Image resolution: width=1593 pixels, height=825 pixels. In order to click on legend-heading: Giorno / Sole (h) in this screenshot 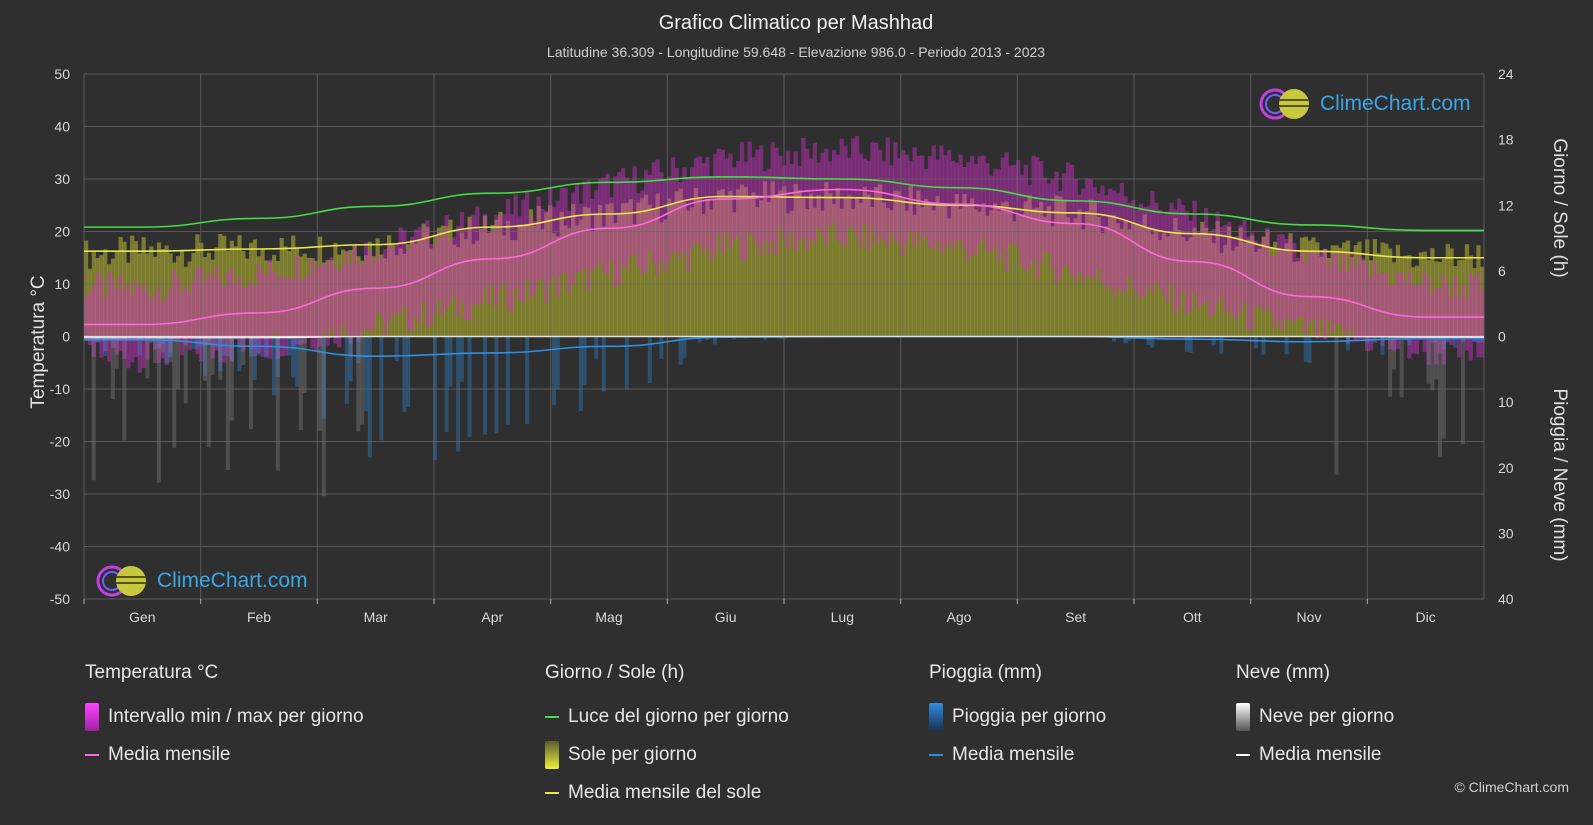, I will do `click(615, 672)`.